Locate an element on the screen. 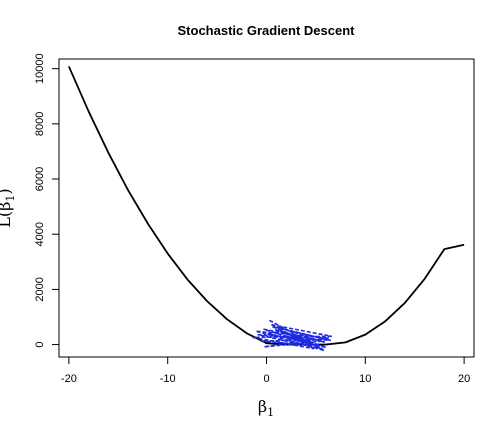 The height and width of the screenshot is (432, 504). x-axis-label: β1 is located at coordinates (266, 408).